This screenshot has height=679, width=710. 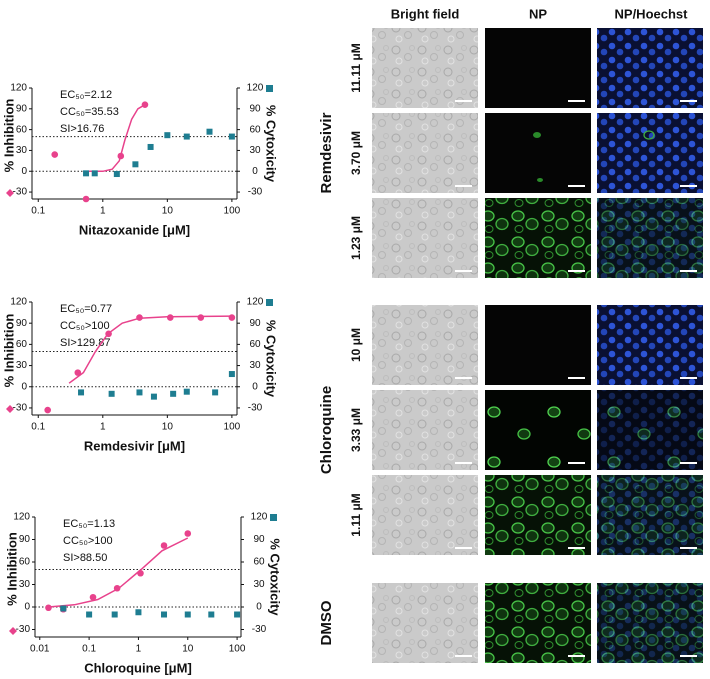 What do you see at coordinates (269, 302) in the screenshot?
I see `legend-marker` at bounding box center [269, 302].